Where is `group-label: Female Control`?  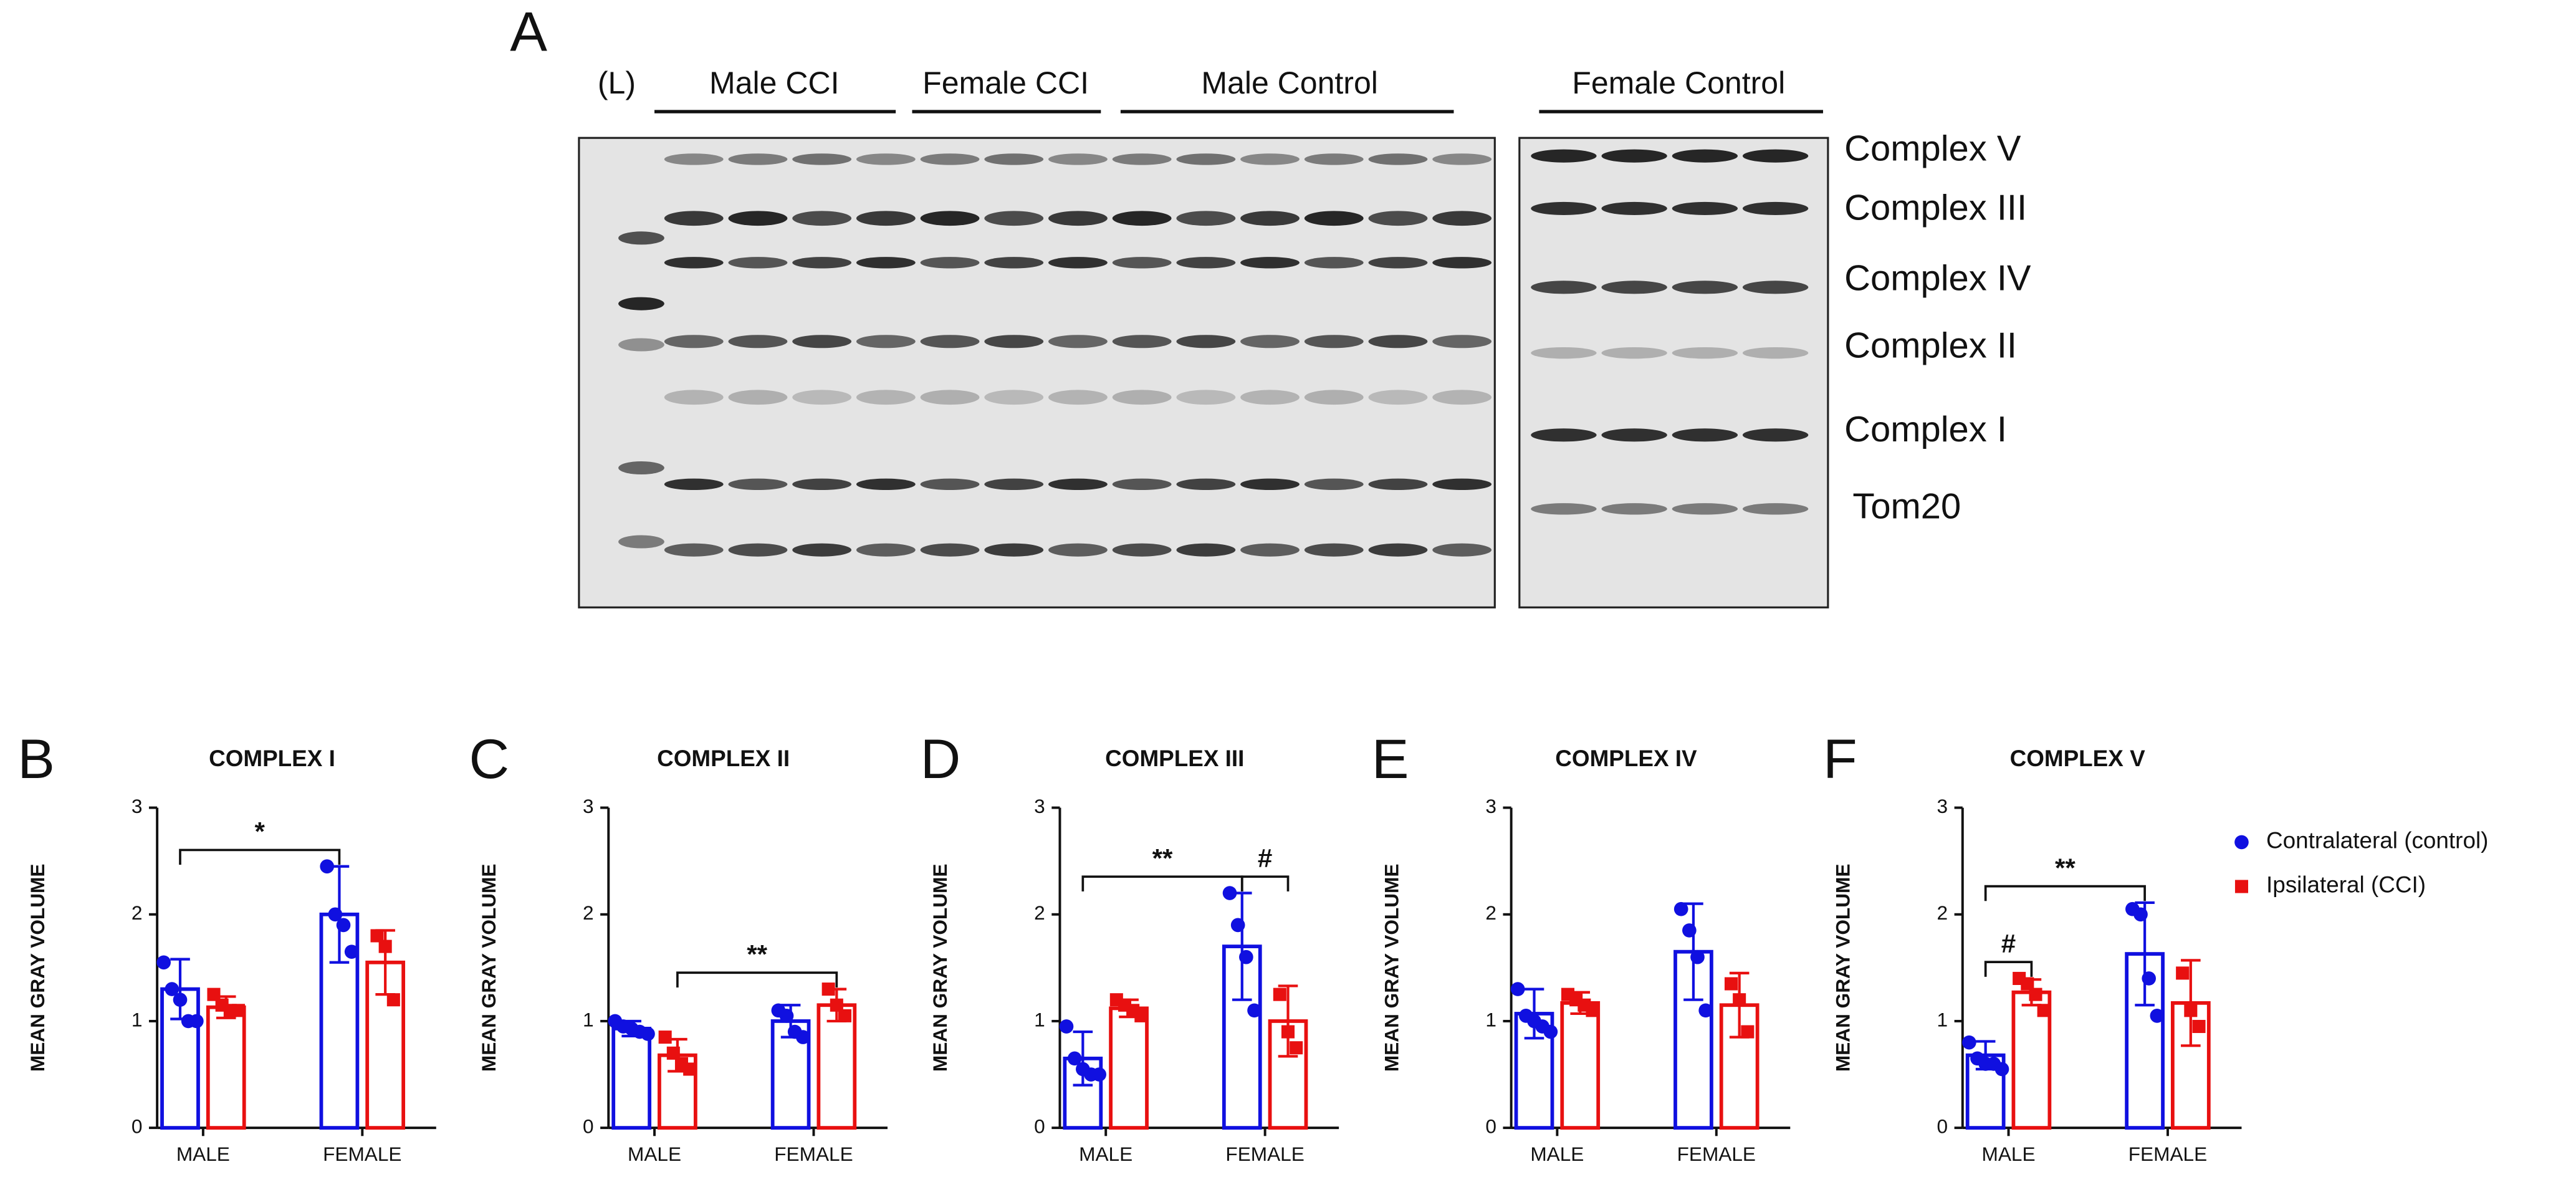
group-label: Female Control is located at coordinates (1678, 82).